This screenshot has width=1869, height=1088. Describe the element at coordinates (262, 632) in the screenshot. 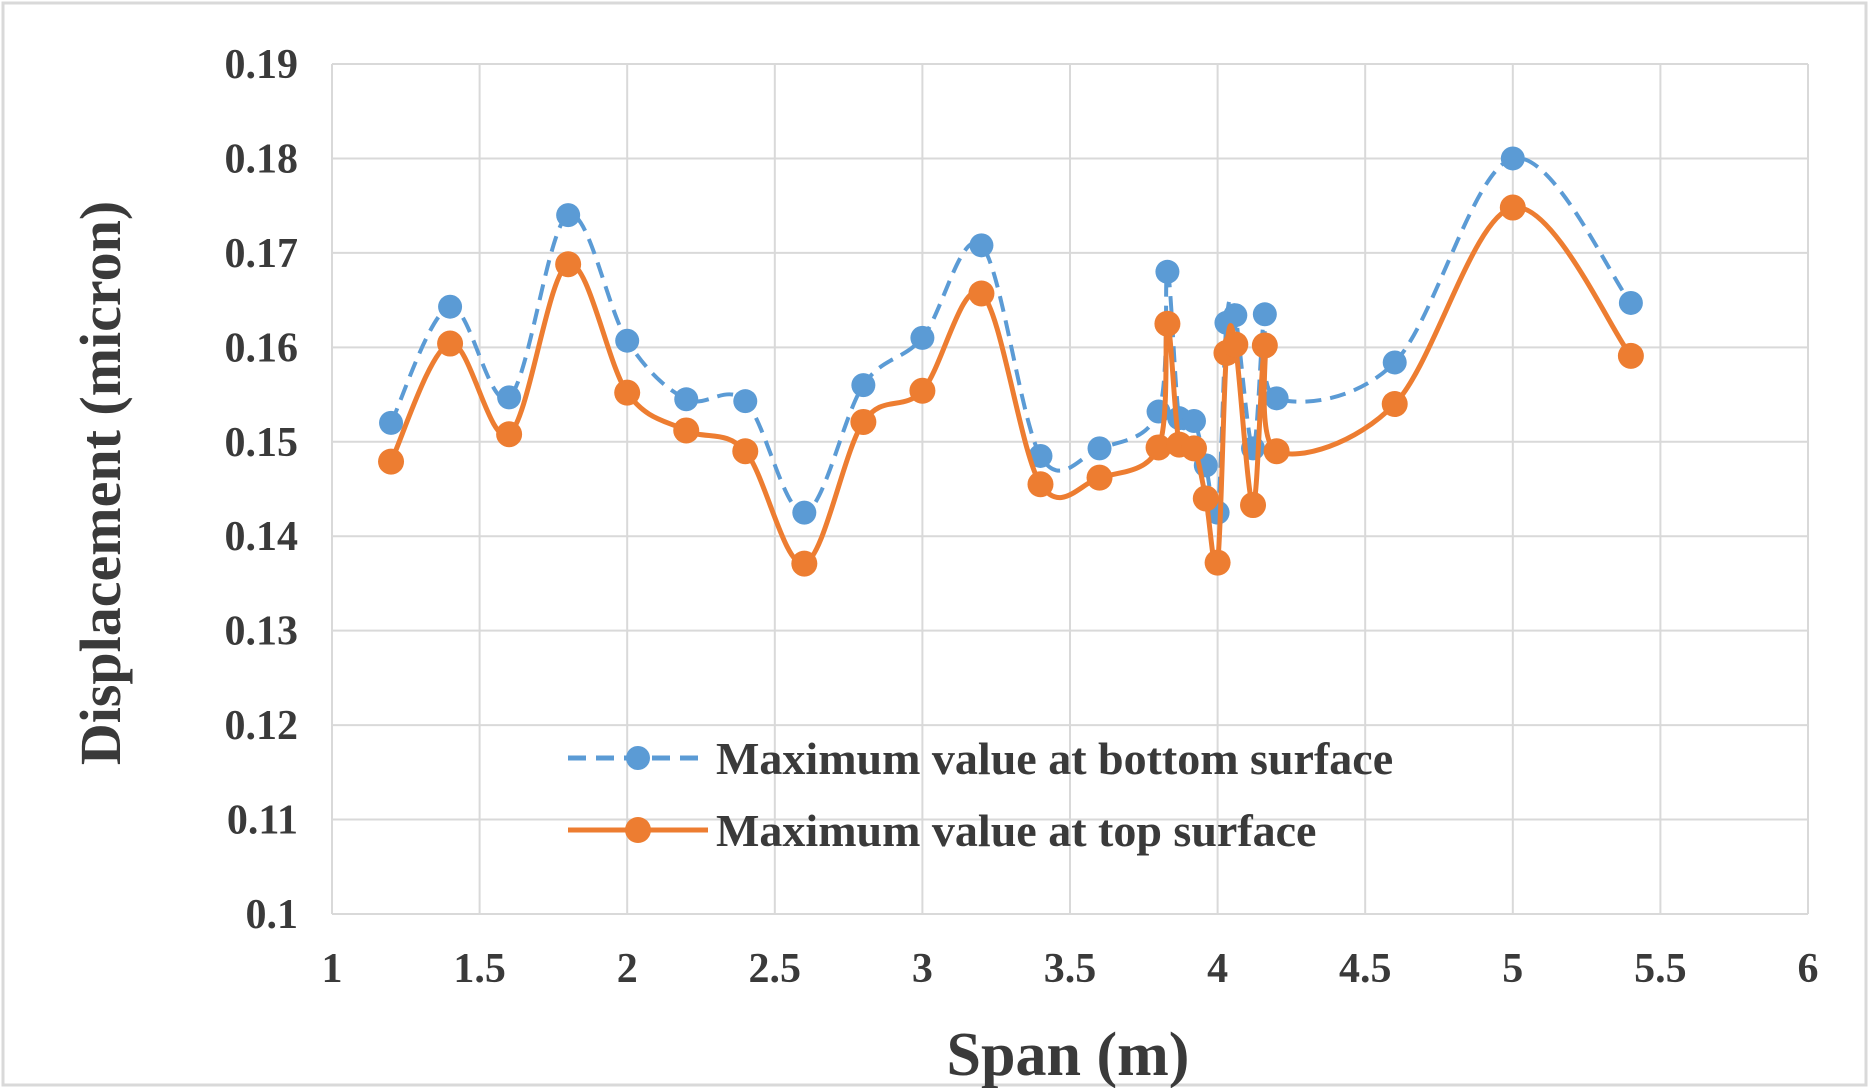

I see `y-tick-label: 0.13` at that location.